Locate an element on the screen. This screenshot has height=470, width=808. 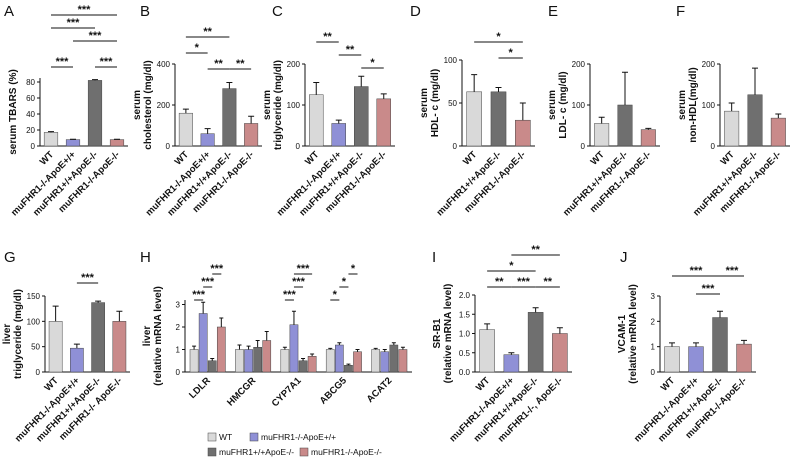
y-axis-label: HDL- c (mg/dl) is located at coordinates (435, 103).